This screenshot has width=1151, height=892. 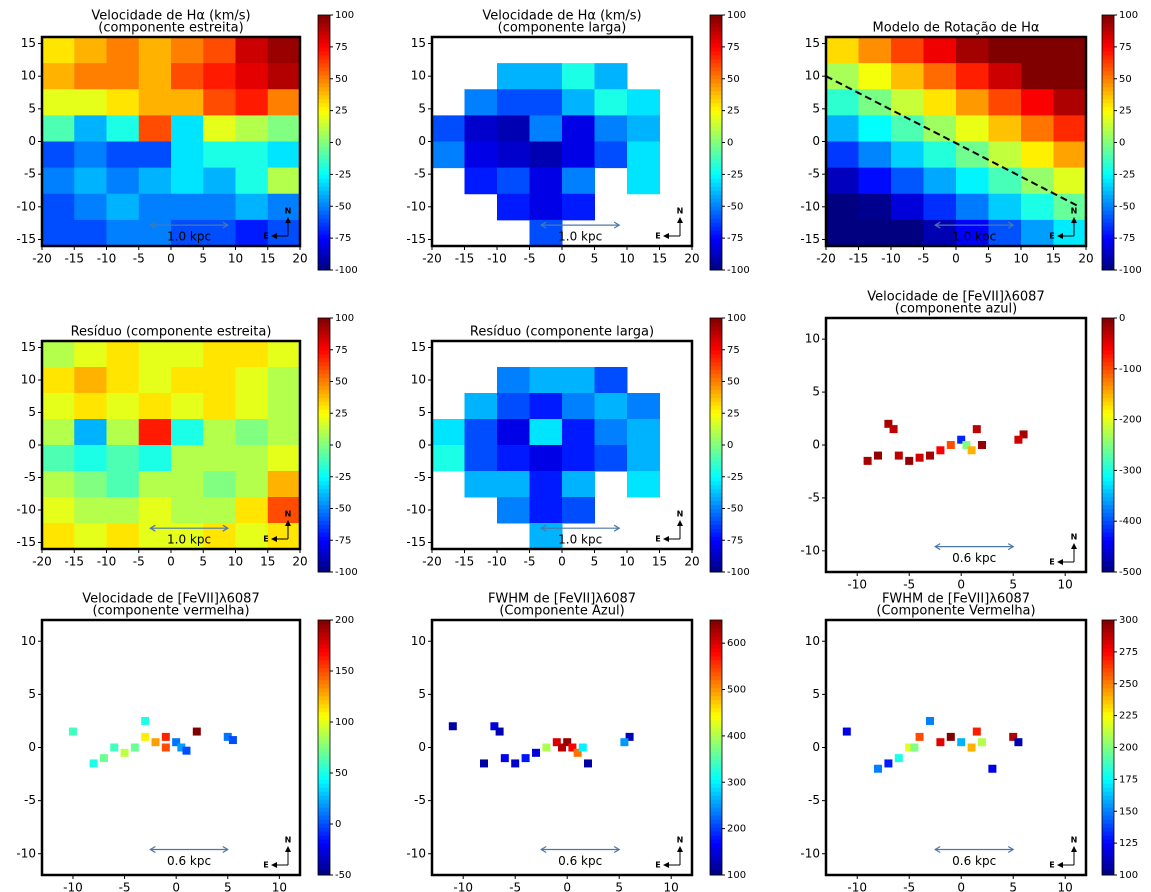 I want to click on colorbar-tick-label: -25, so click(x=735, y=174).